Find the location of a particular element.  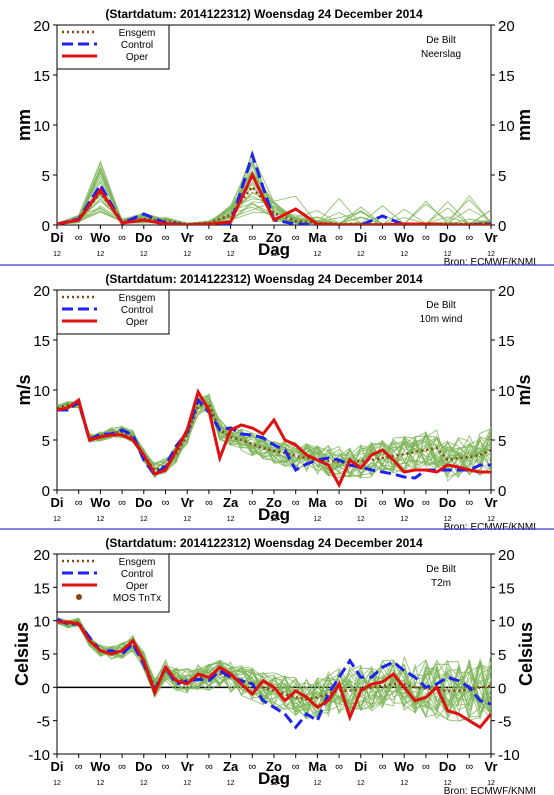

y-tick-label-right: -10 is located at coordinates (509, 755).